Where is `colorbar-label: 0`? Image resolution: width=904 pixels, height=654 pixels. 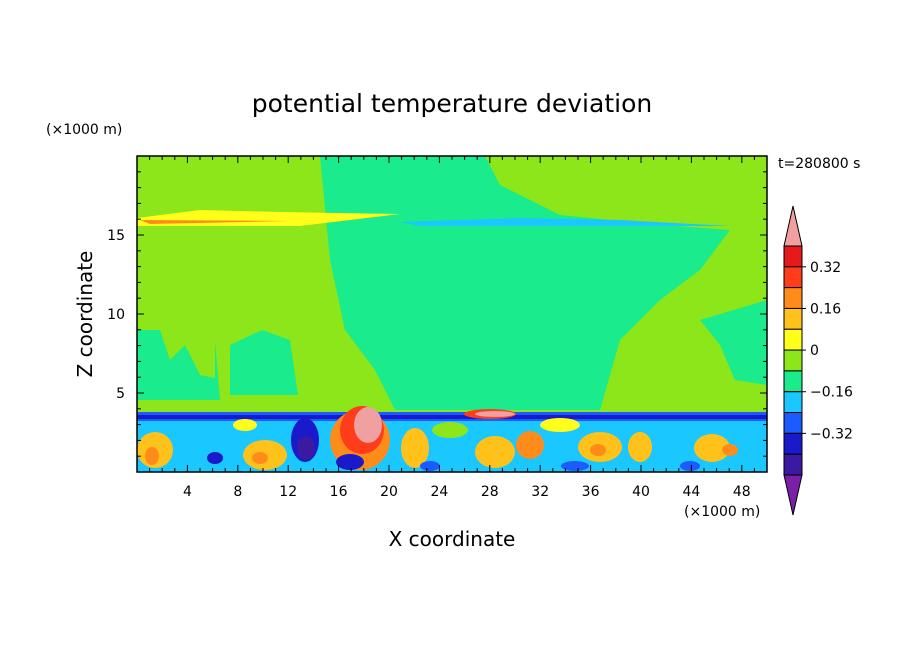 colorbar-label: 0 is located at coordinates (814, 351).